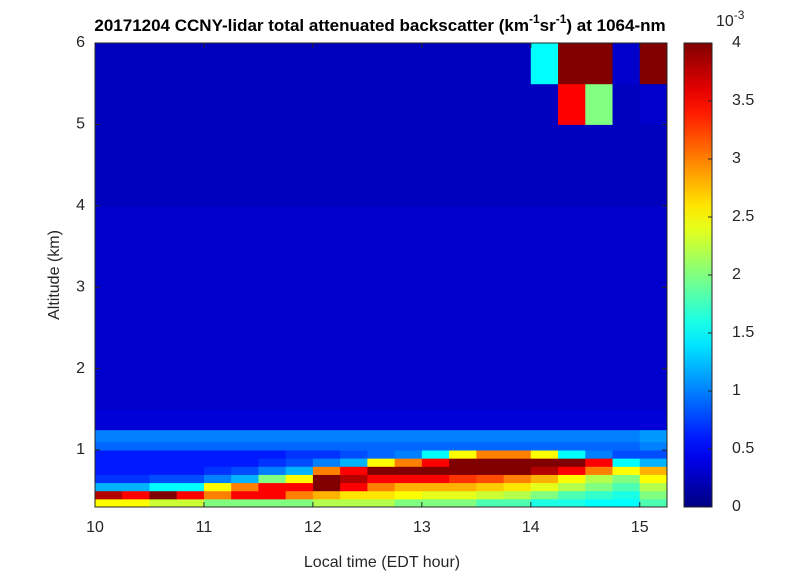 The height and width of the screenshot is (575, 808). I want to click on x-tick-label: 13, so click(422, 527).